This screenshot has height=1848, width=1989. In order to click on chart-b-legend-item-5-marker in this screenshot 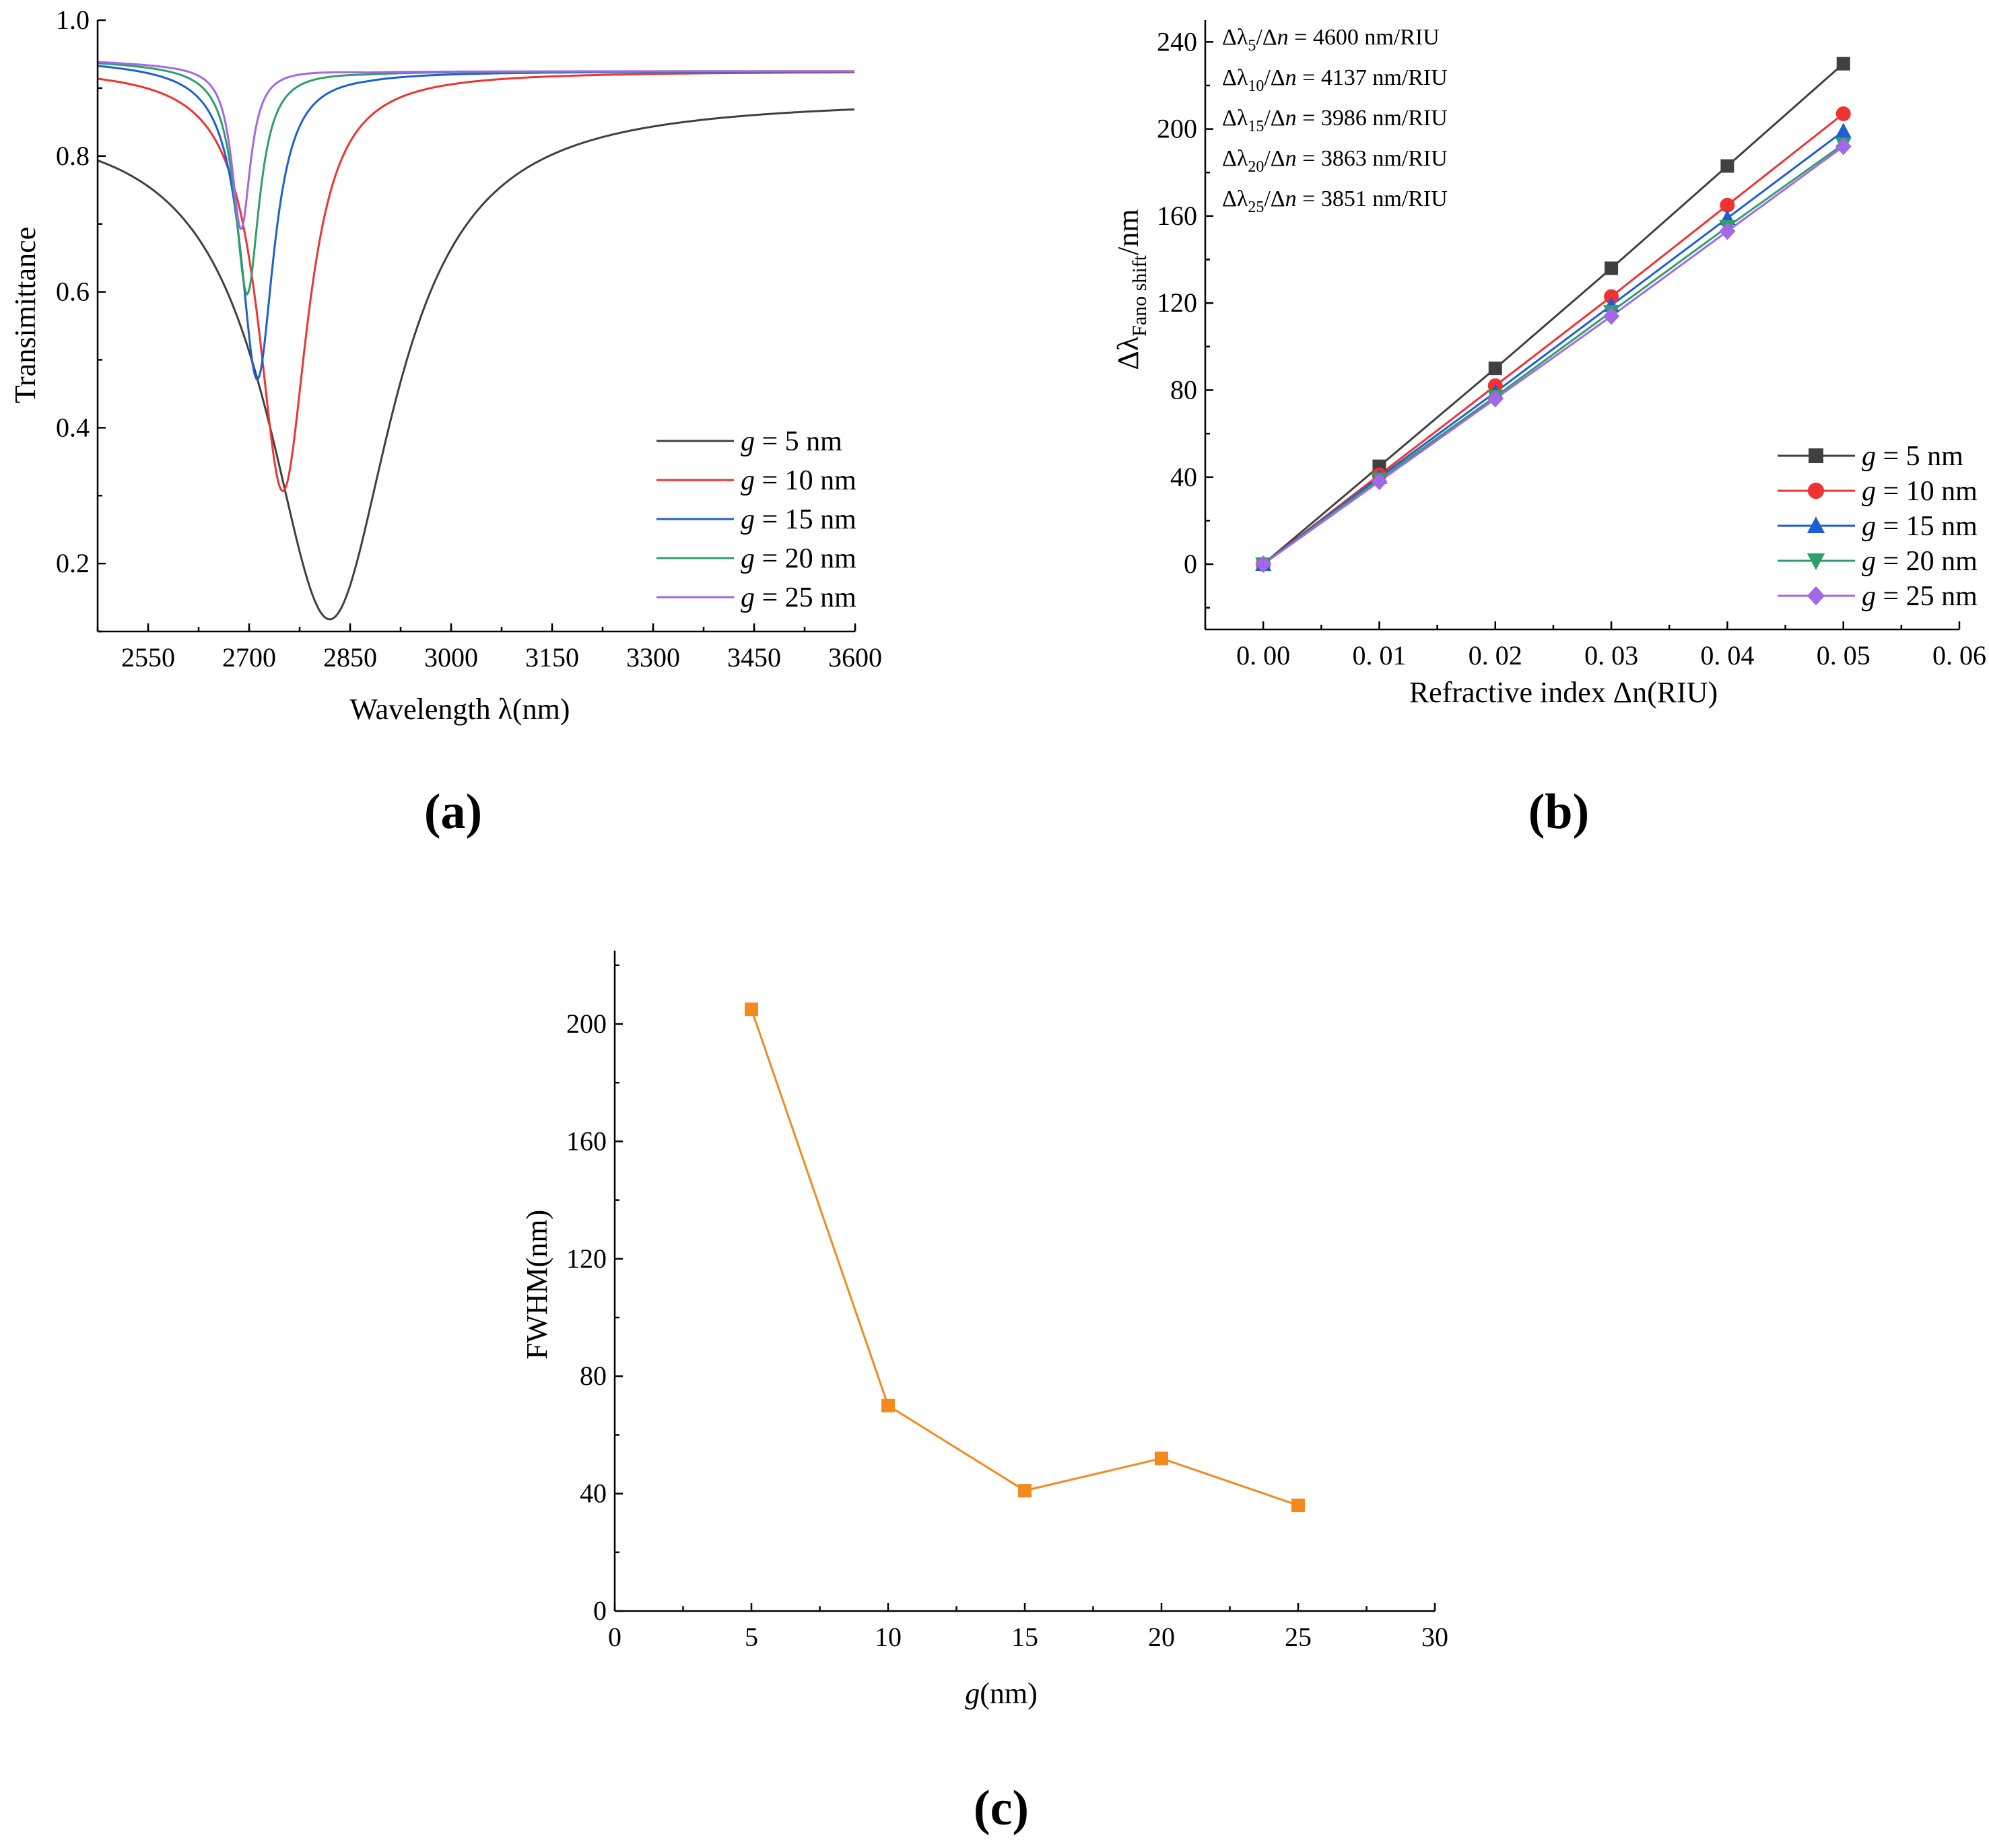, I will do `click(1816, 596)`.